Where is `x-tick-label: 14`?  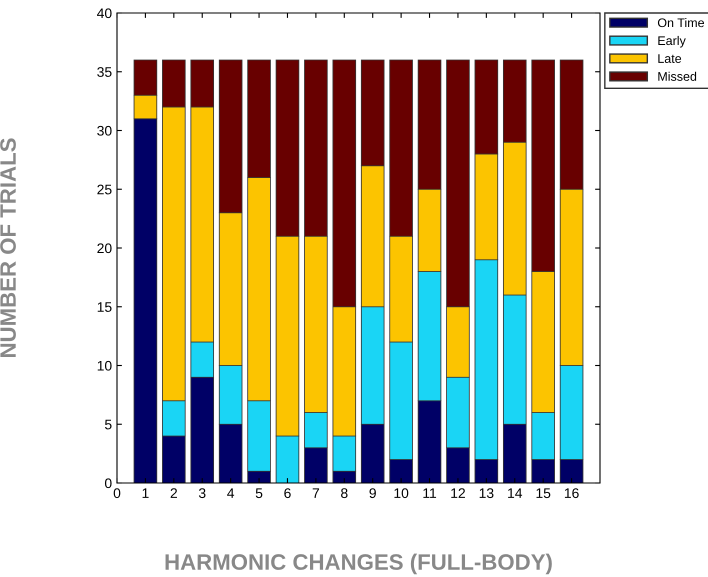
x-tick-label: 14 is located at coordinates (515, 493).